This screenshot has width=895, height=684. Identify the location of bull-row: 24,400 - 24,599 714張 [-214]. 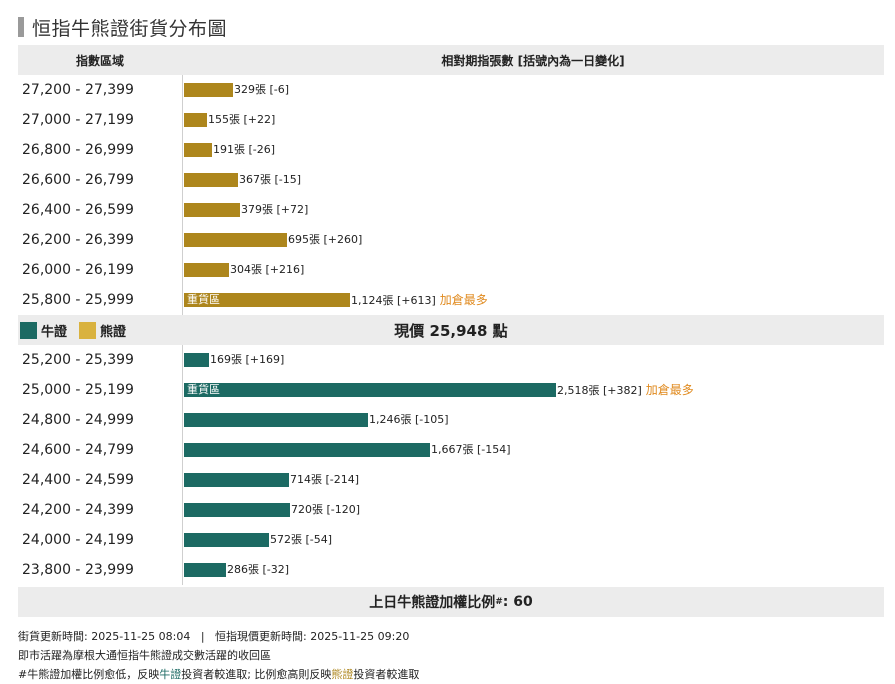
(451, 480).